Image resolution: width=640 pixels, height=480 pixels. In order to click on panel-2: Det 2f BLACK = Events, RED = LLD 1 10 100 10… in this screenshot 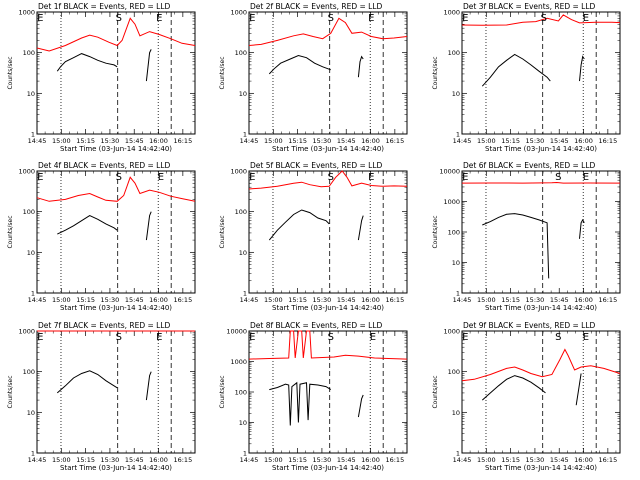, I will do `click(313, 77)`.